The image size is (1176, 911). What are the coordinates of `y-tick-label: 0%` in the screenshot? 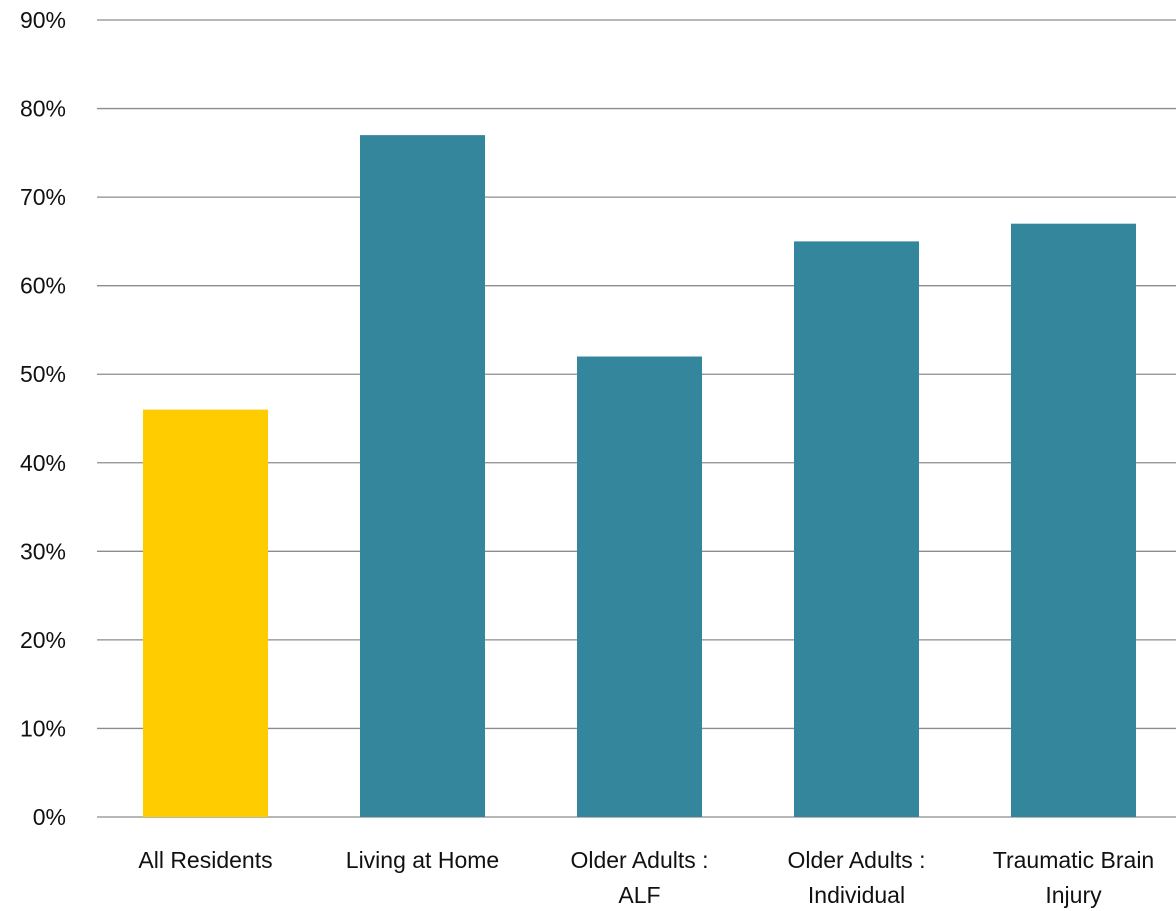 It's located at (49, 817).